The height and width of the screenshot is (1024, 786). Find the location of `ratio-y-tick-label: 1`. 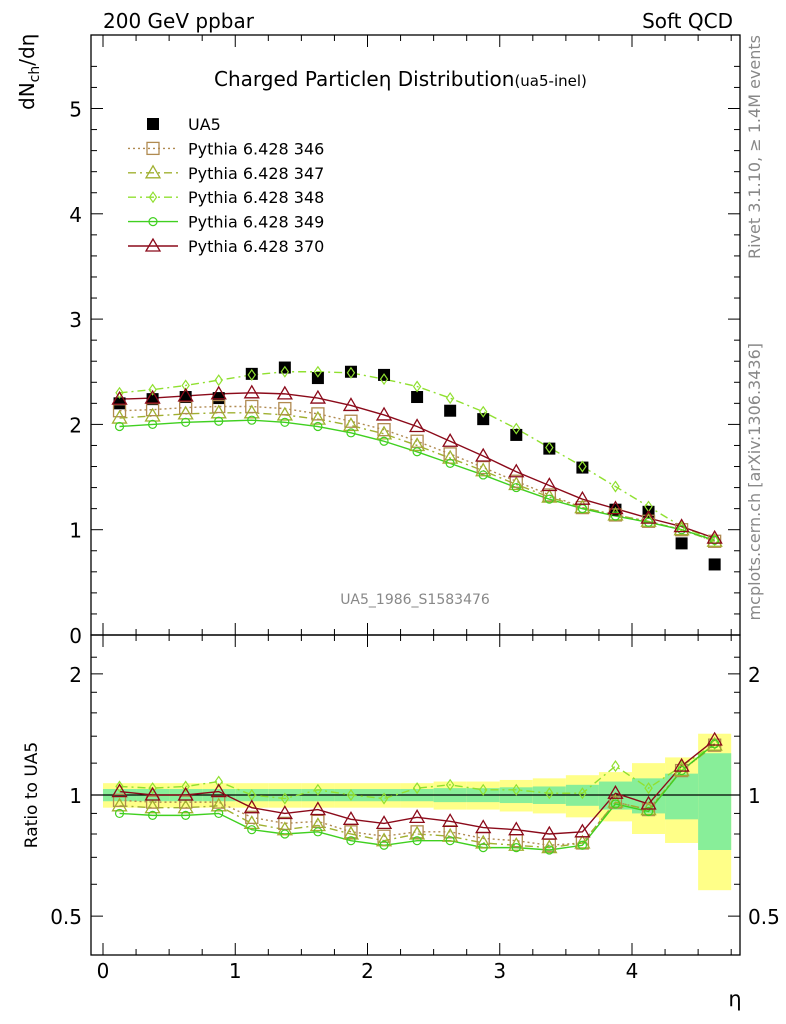

ratio-y-tick-label: 1 is located at coordinates (75, 796).